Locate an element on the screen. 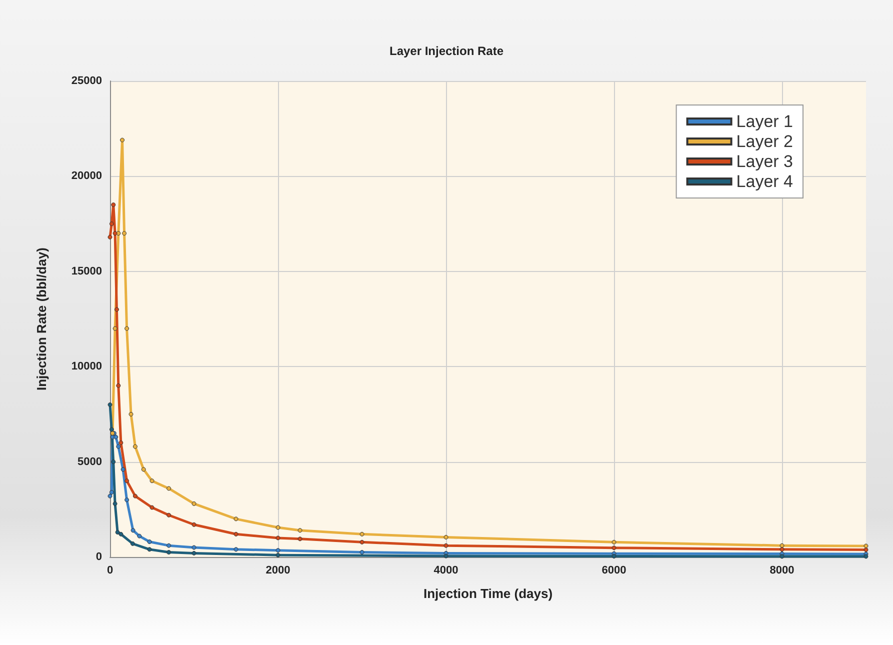 This screenshot has height=645, width=893. y-tick-label: 10000 is located at coordinates (86, 366).